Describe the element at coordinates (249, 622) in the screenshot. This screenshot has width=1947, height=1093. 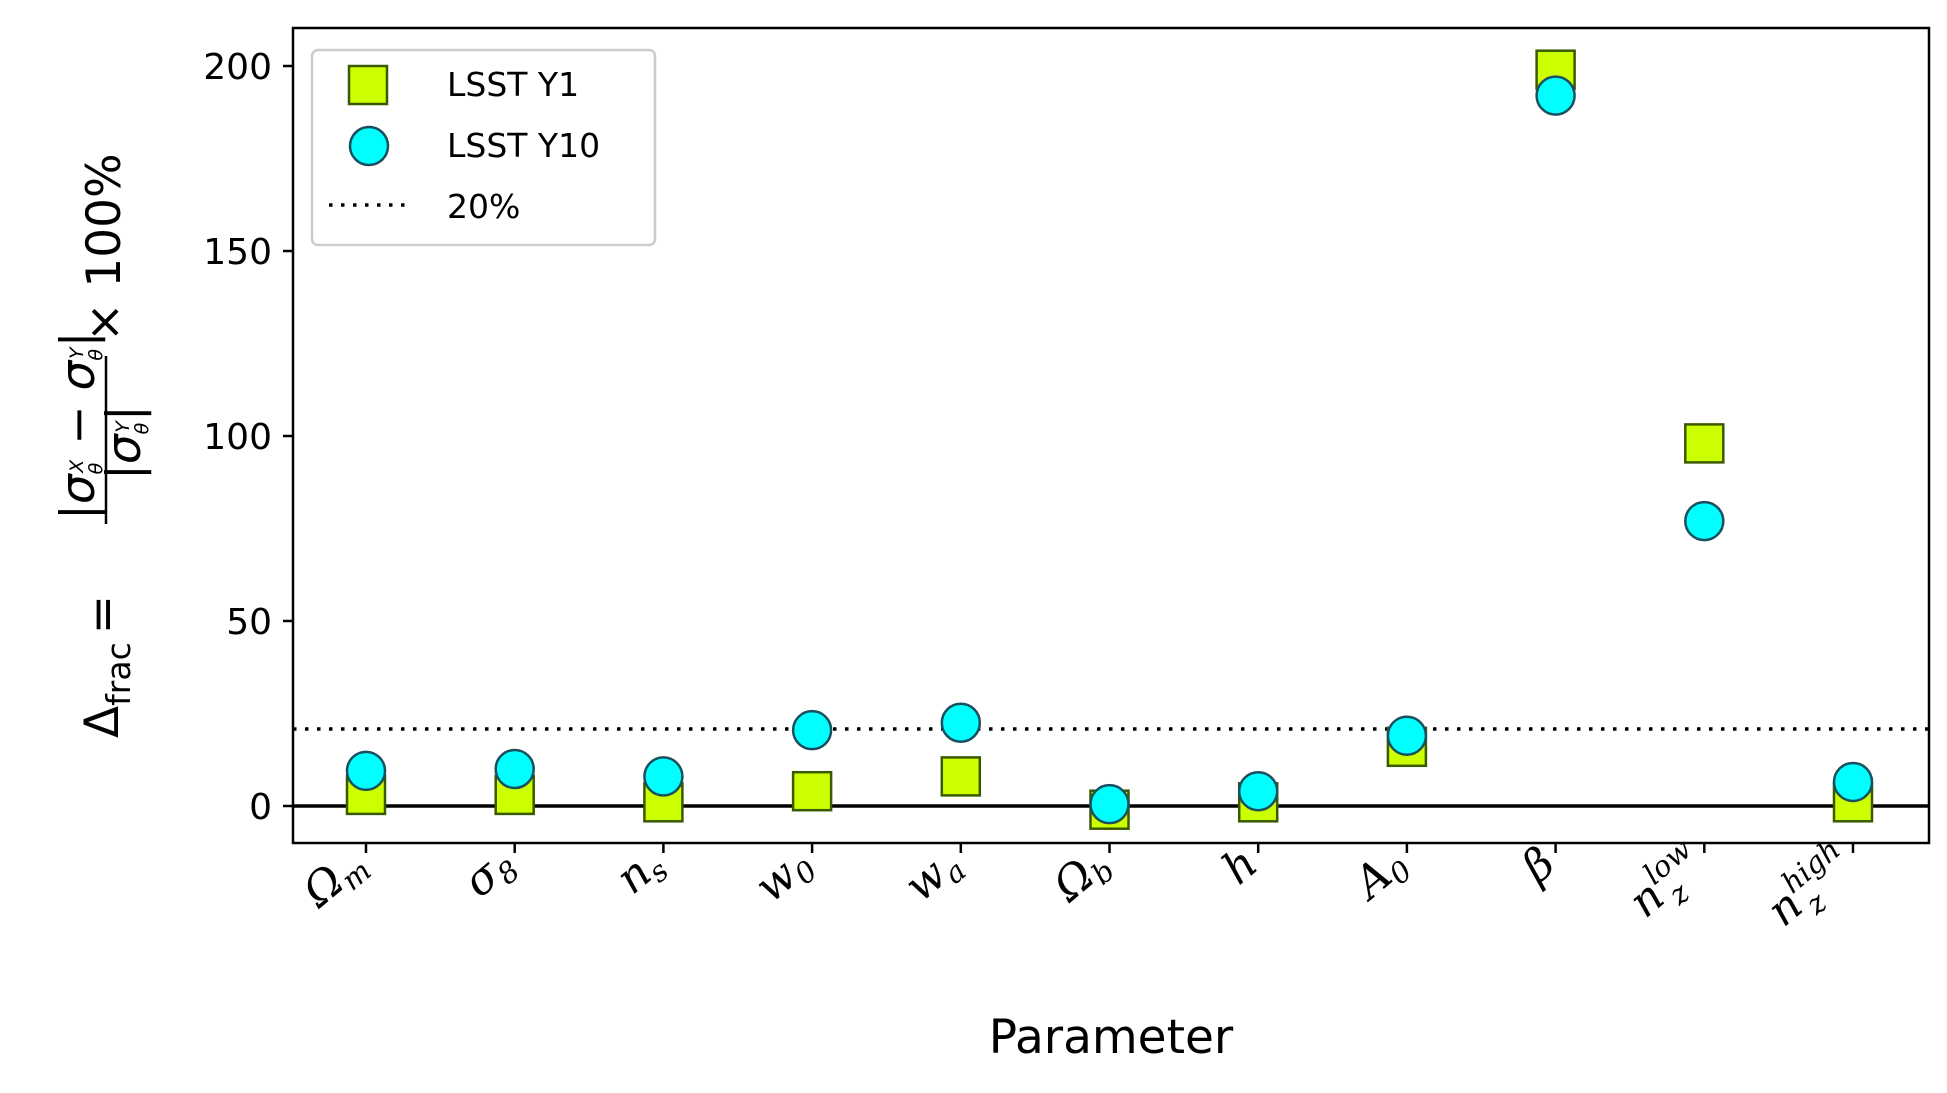
I see `y-tick-label: 50` at that location.